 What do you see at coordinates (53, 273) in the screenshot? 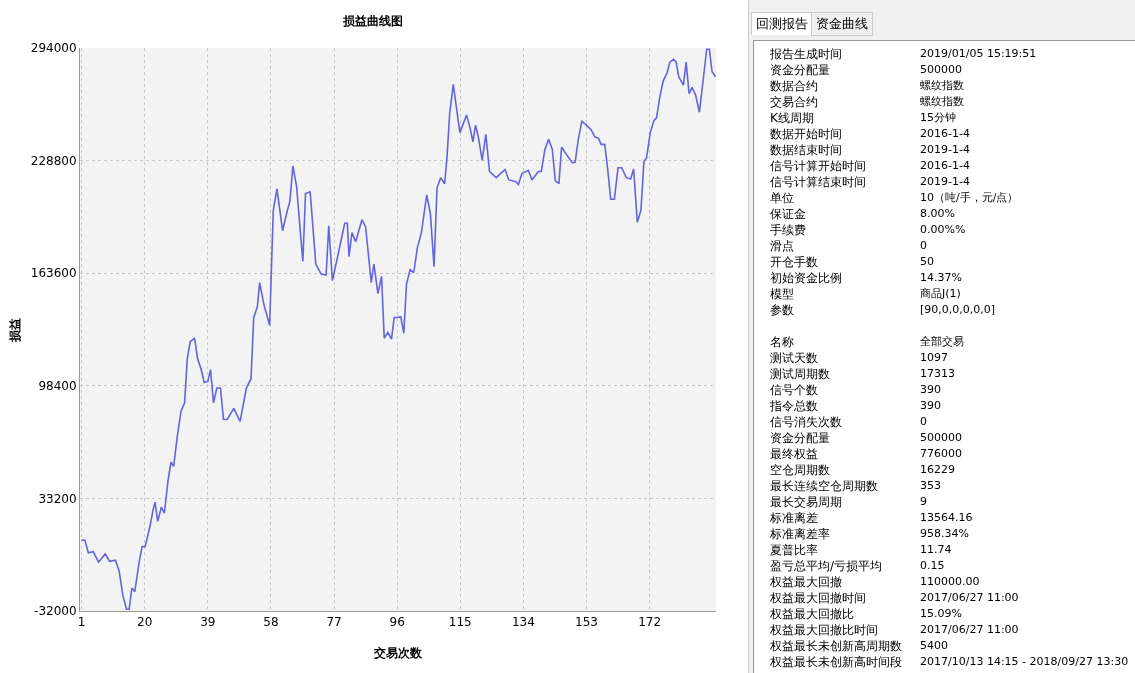
I see `y-tick-label: 163600` at bounding box center [53, 273].